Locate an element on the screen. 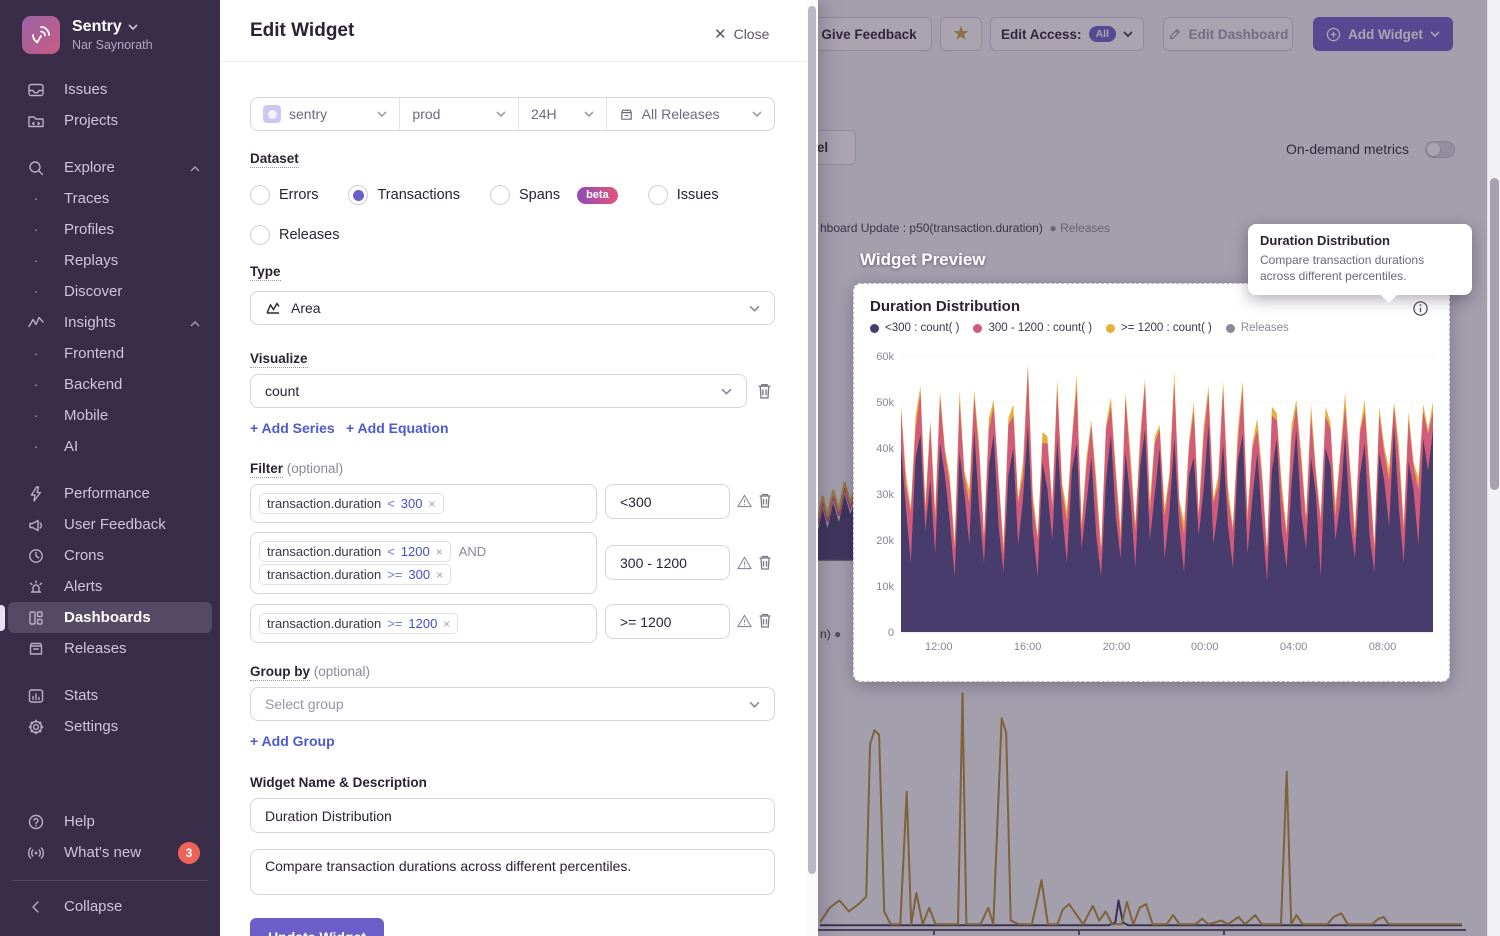  panel-scrollbar is located at coordinates (812, 468).